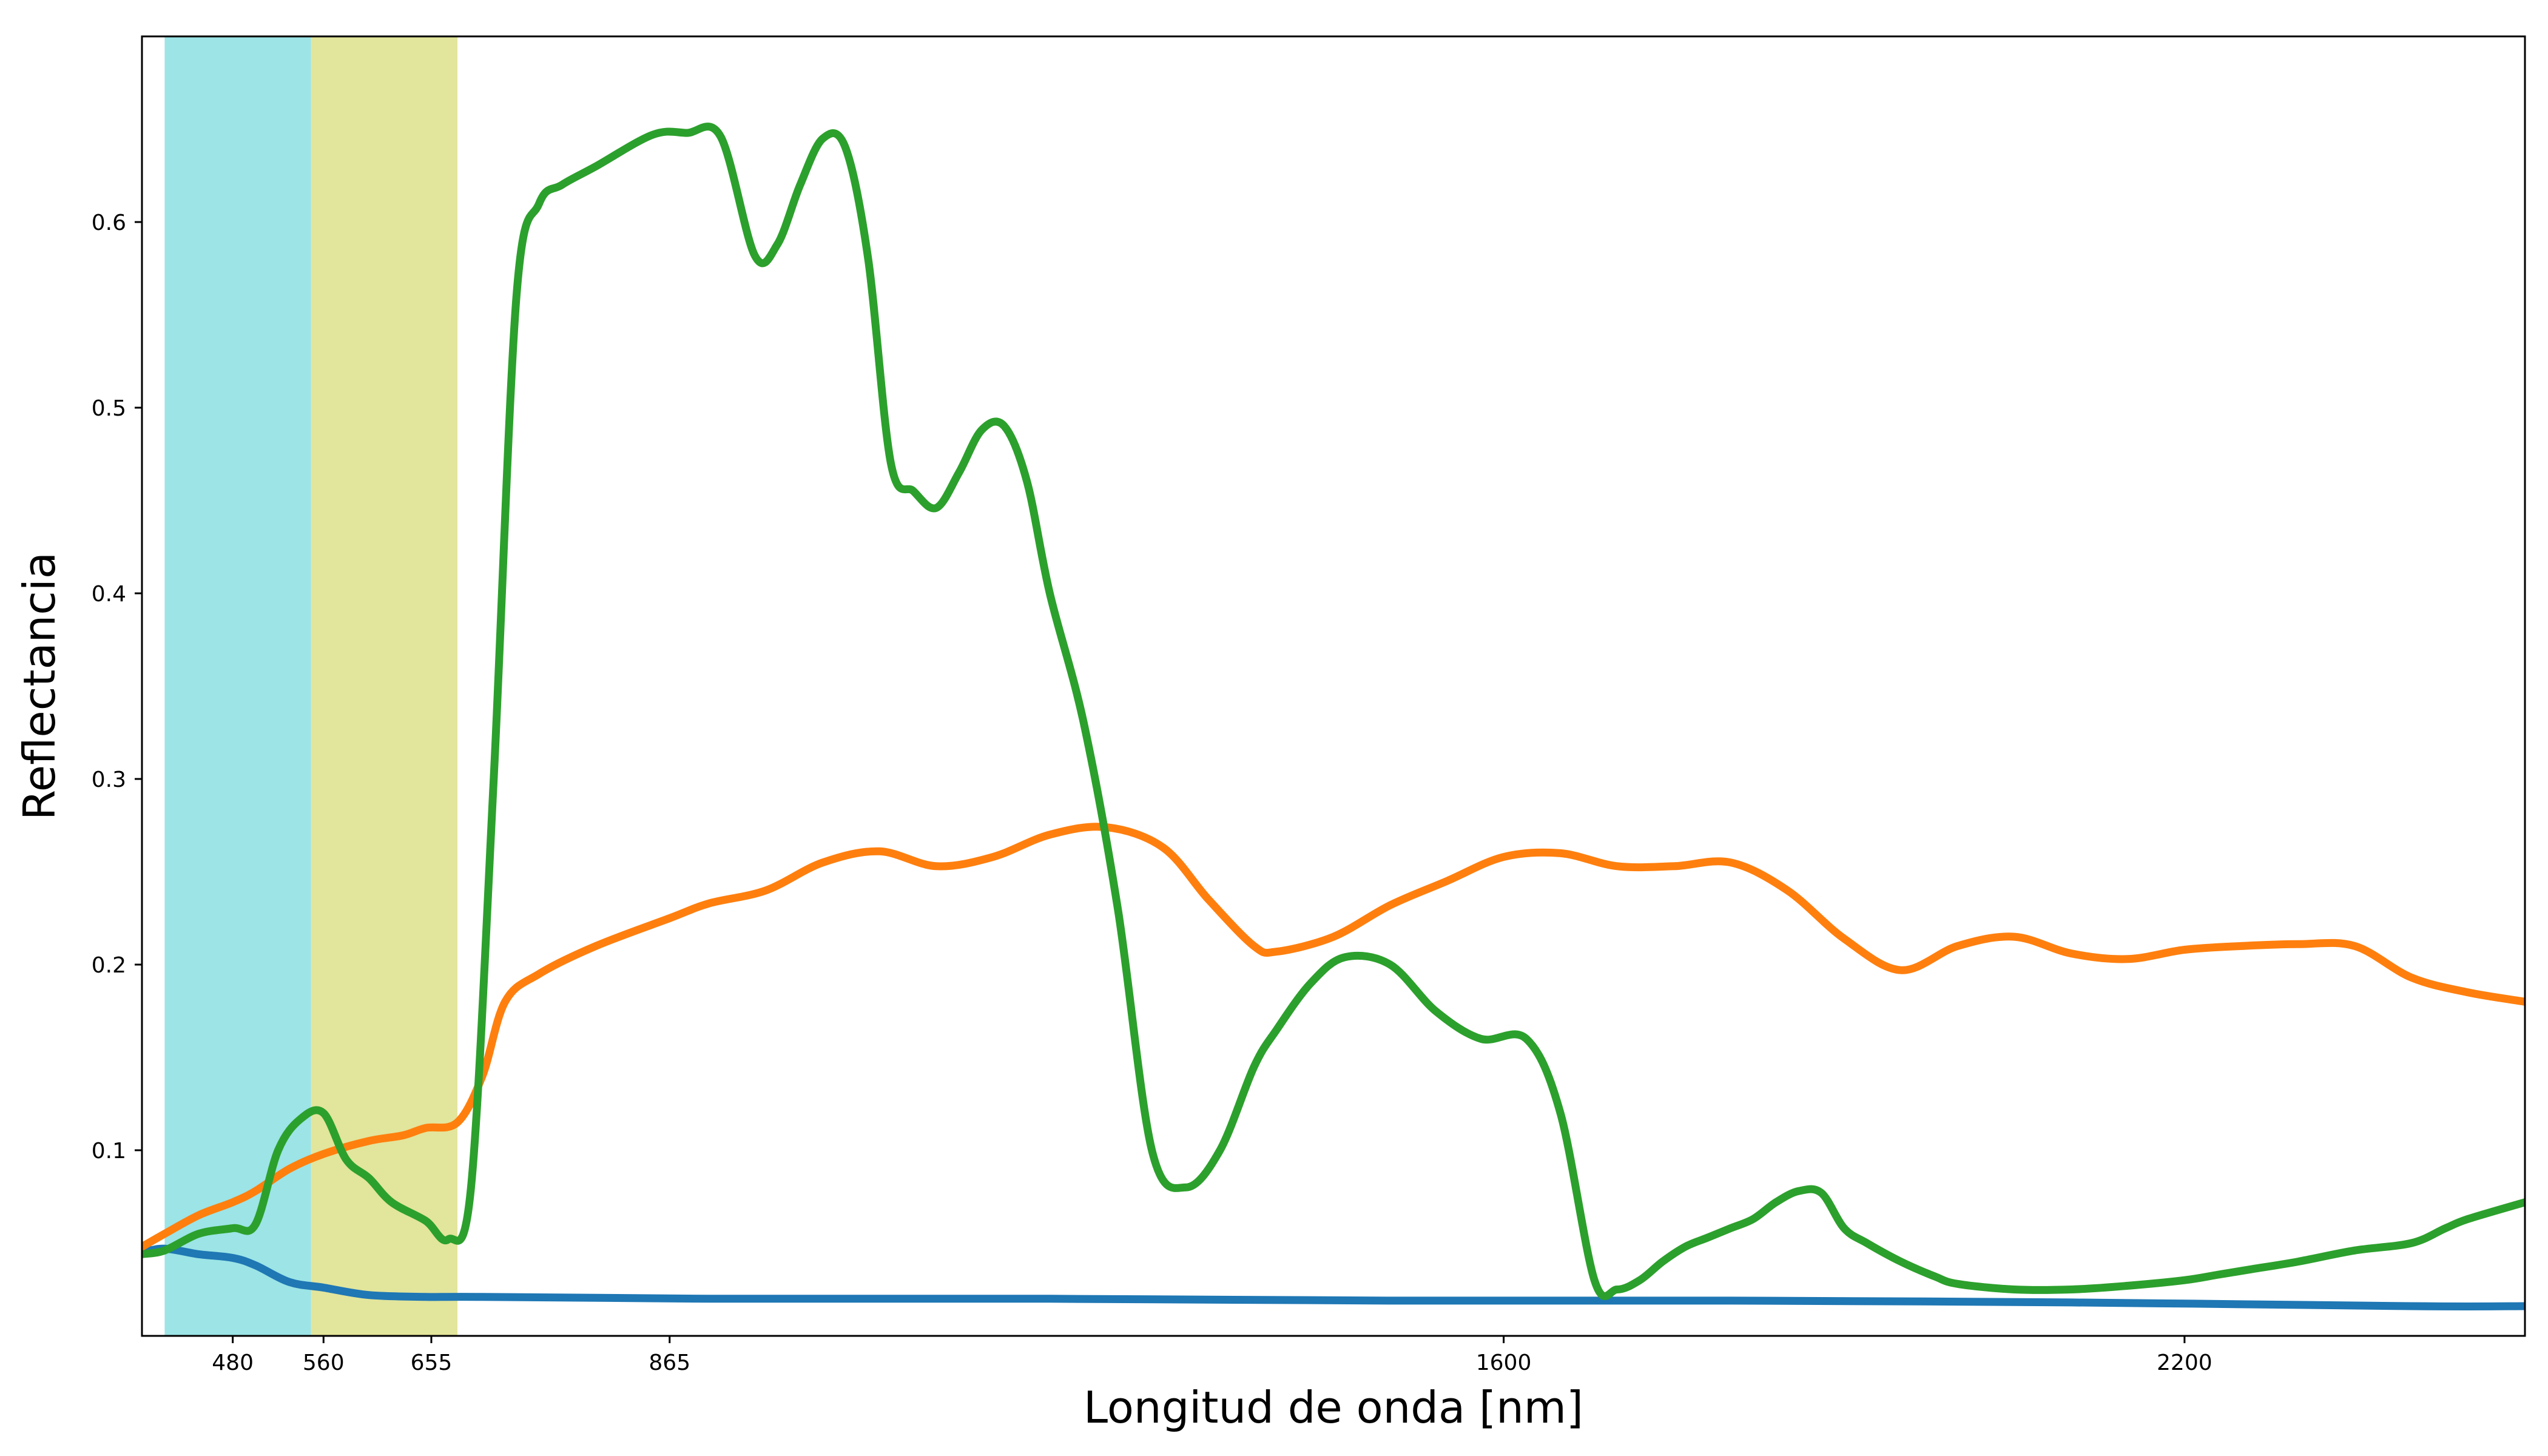 The image size is (2548, 1456). Describe the element at coordinates (1212, 1355) in the screenshot. I see `x-axis-ticks: 480 560 655 865 1600 2200` at that location.